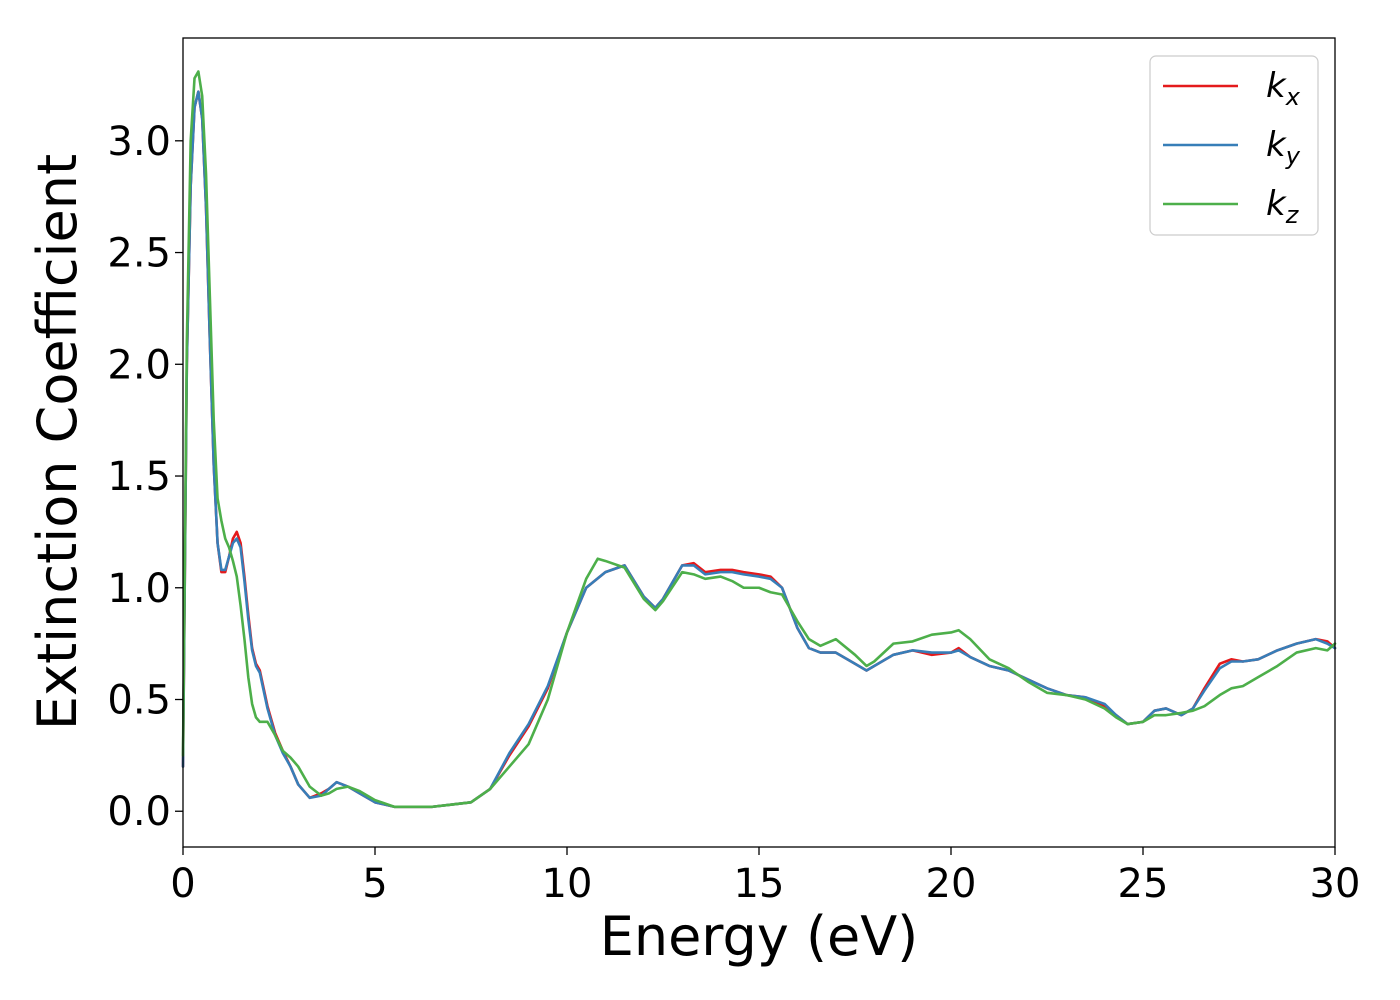  I want to click on y-axis-ticks: 0.0 0.5 1.0 1.5 2.0 2.5 3.0, so click(145, 477).